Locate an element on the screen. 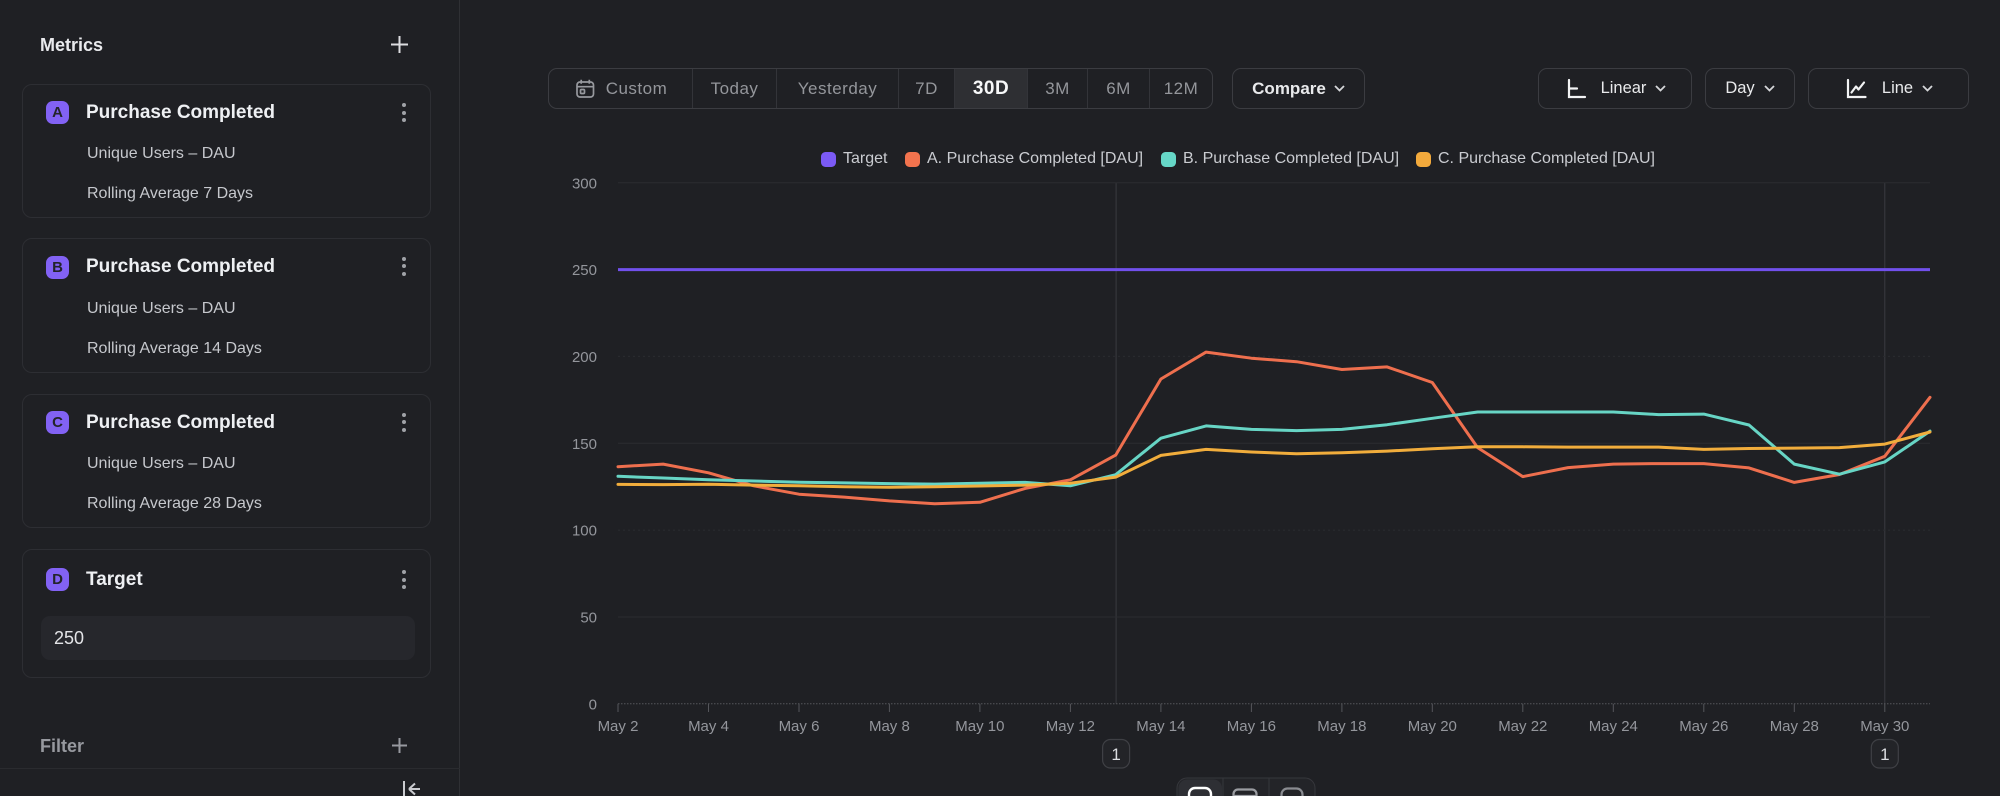  svg-text: 0 is located at coordinates (593, 704).